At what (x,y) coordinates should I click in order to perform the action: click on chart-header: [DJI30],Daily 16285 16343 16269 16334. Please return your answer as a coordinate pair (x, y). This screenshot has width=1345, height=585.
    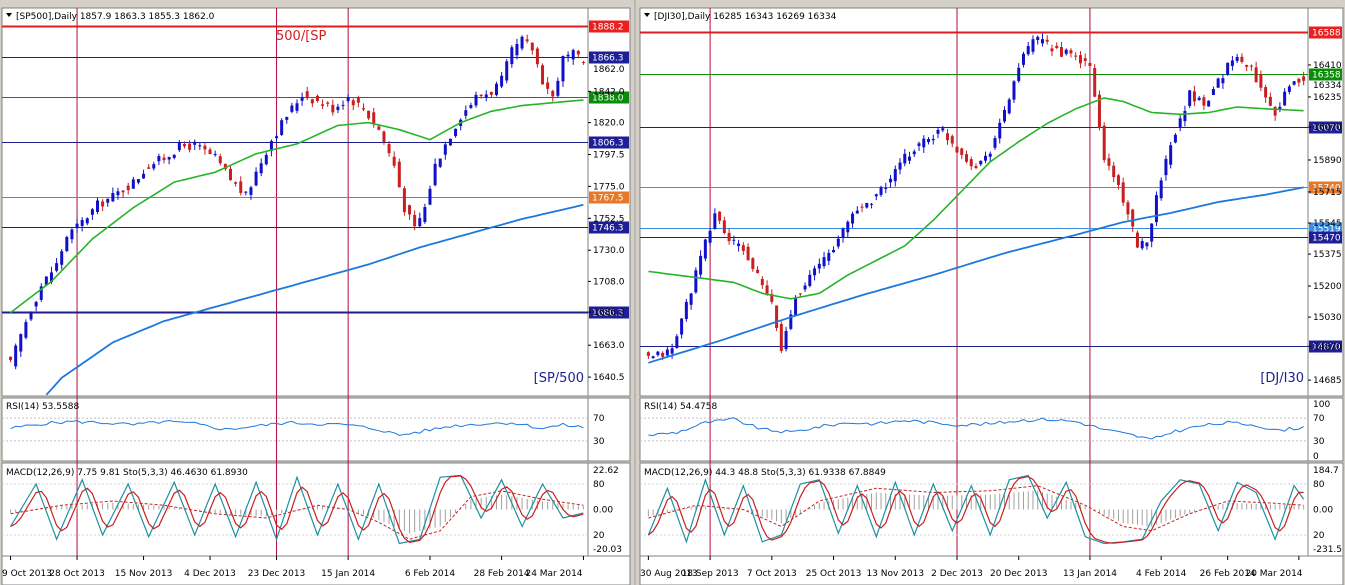
    Looking at the image, I should click on (745, 17).